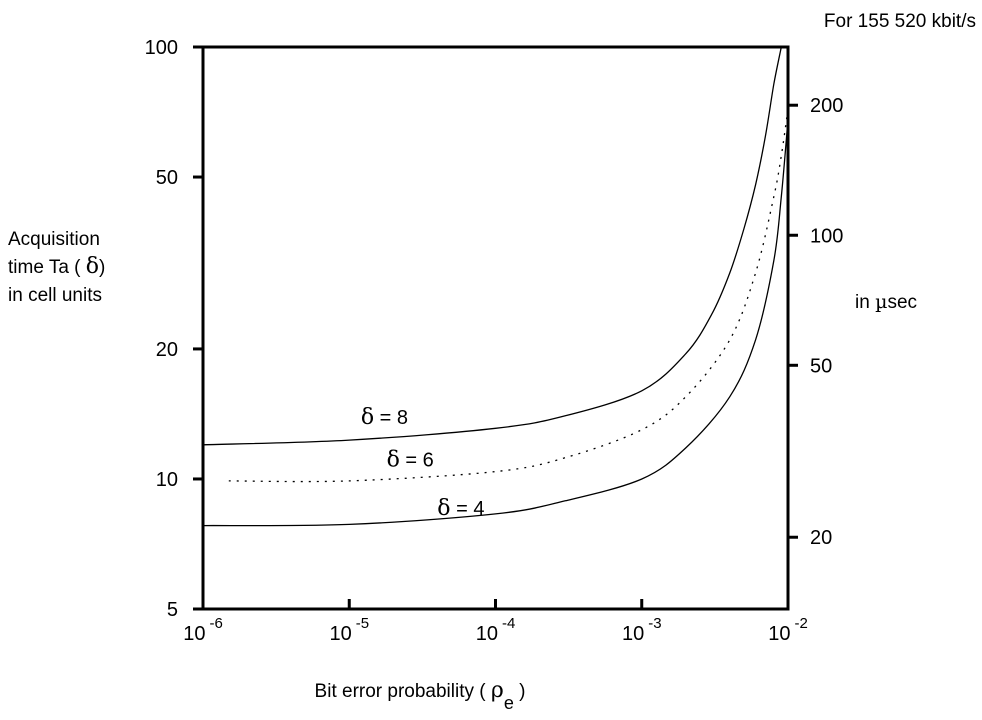 This screenshot has width=982, height=720. I want to click on y-axis-label-line: time Ta (, so click(47, 267).